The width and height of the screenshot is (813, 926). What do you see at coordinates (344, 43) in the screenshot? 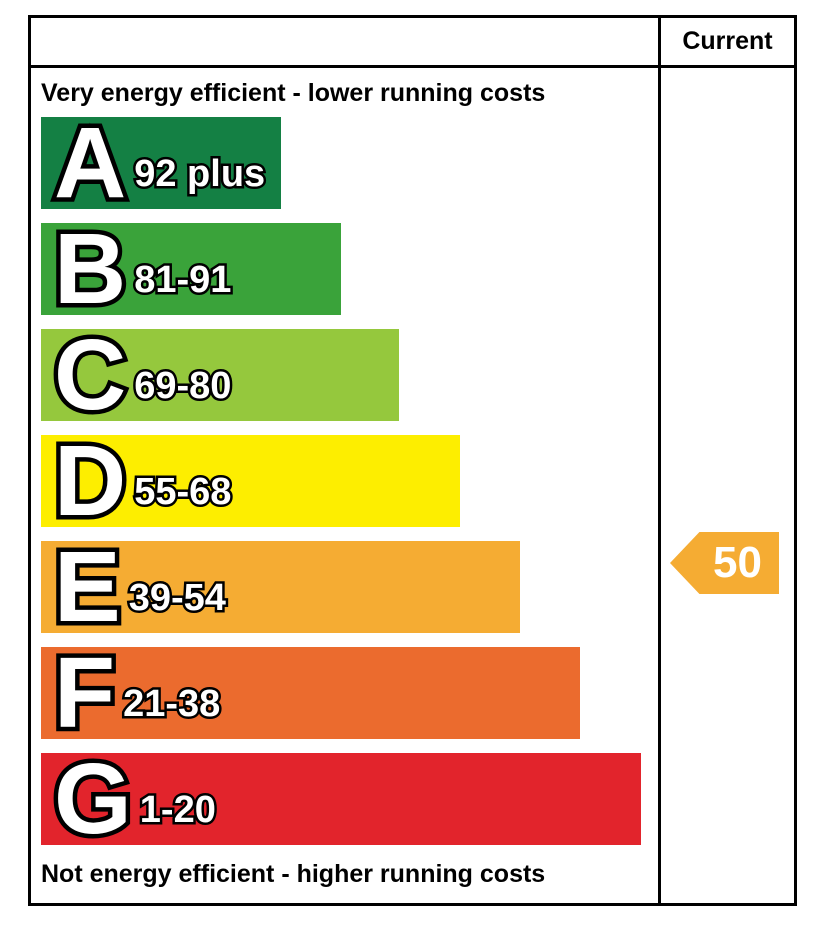
I see `header-spacer-cell` at bounding box center [344, 43].